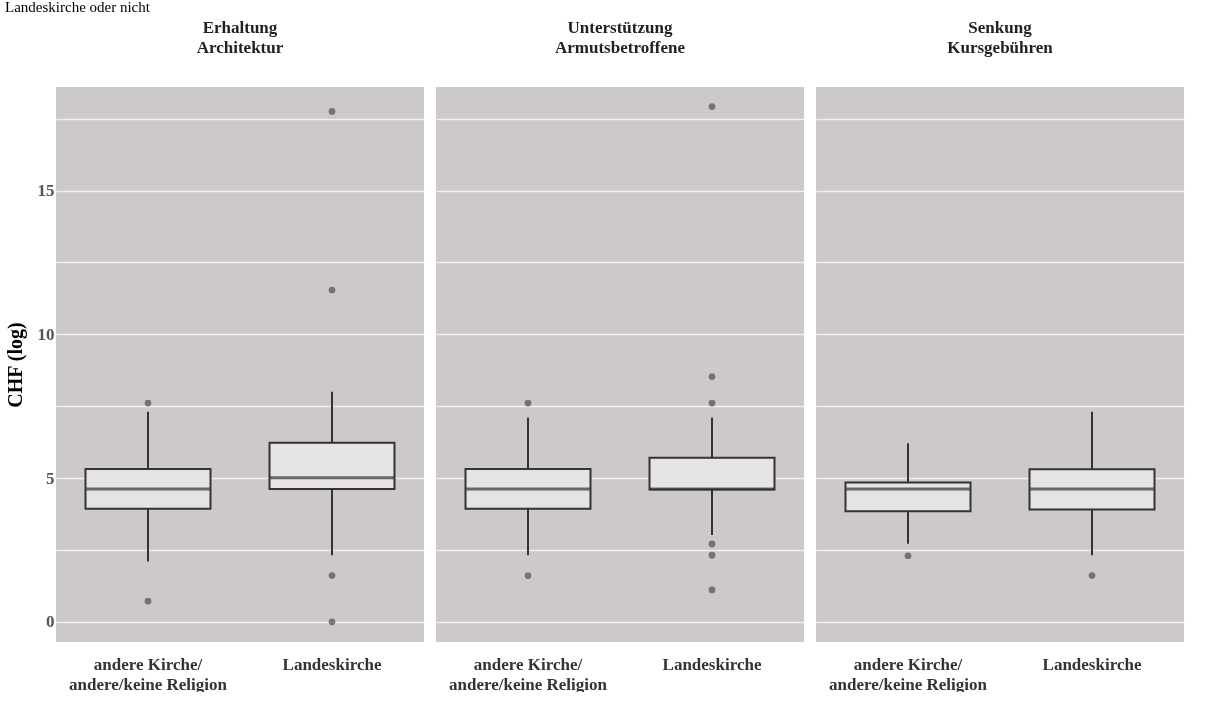 The width and height of the screenshot is (1213, 722). What do you see at coordinates (50, 478) in the screenshot?
I see `y-tick-label: 5` at bounding box center [50, 478].